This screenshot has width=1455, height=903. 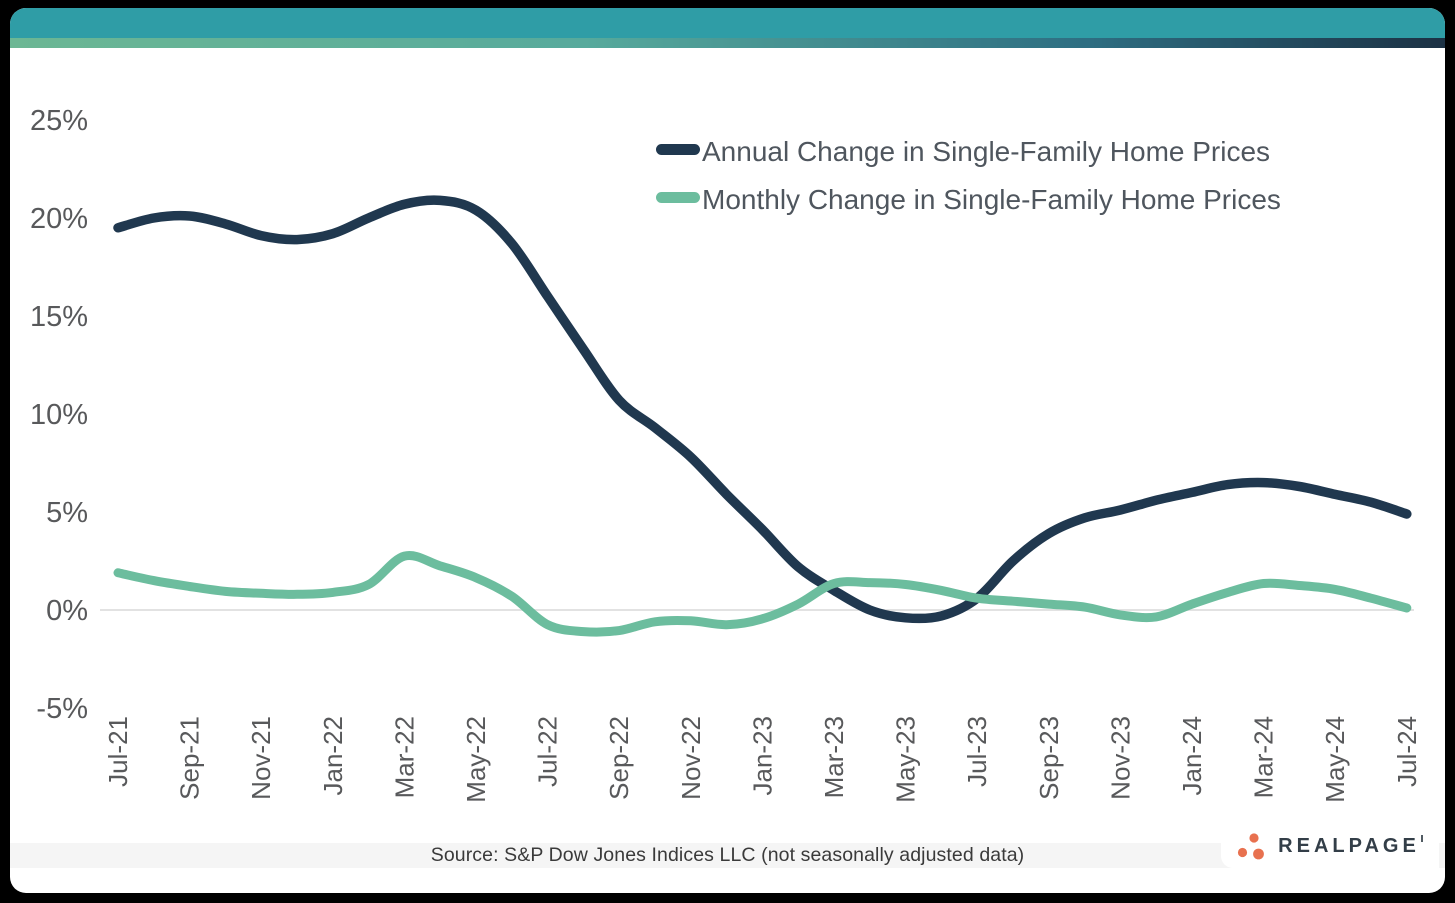 I want to click on x-tick-label: Jul-21, so click(x=118, y=751).